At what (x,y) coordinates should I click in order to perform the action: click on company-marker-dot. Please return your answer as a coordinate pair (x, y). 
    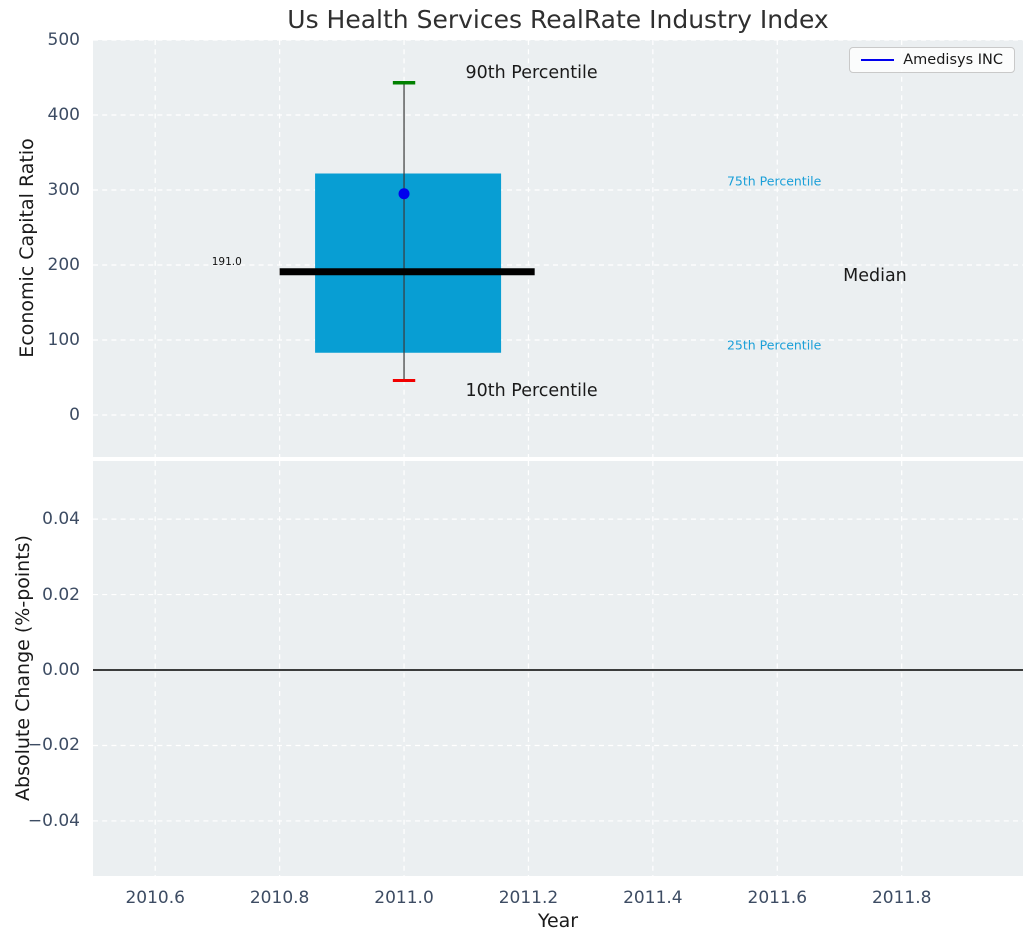
    Looking at the image, I should click on (404, 194).